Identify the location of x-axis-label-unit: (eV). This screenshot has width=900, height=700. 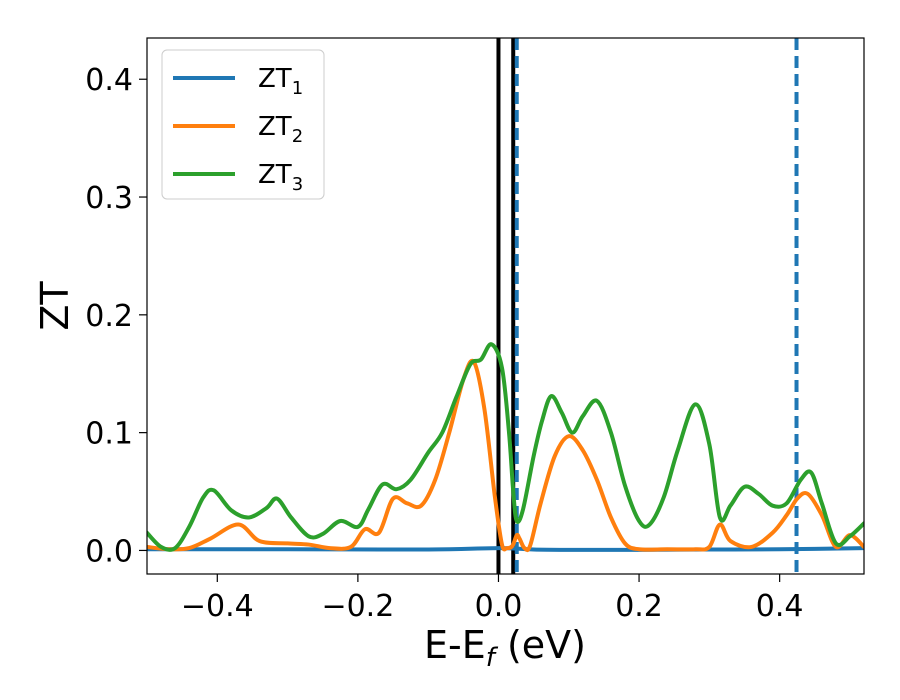
(540, 645).